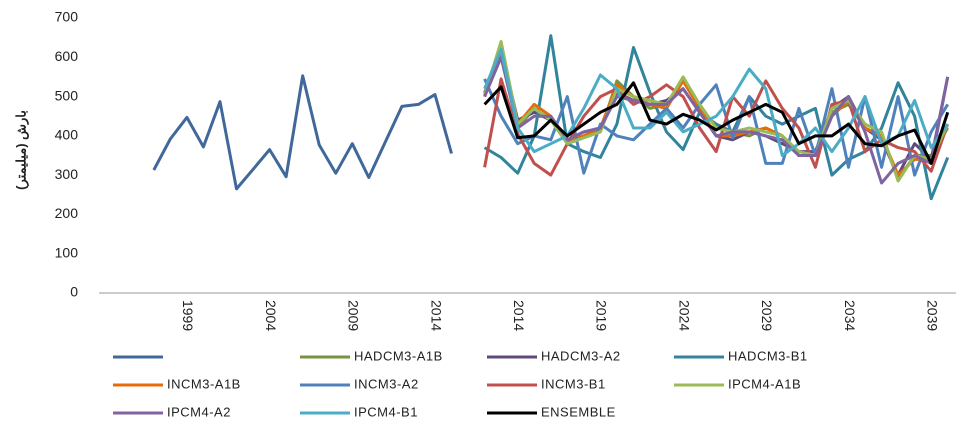 This screenshot has width=956, height=421. What do you see at coordinates (602, 315) in the screenshot?
I see `x-tick-label: 2019` at bounding box center [602, 315].